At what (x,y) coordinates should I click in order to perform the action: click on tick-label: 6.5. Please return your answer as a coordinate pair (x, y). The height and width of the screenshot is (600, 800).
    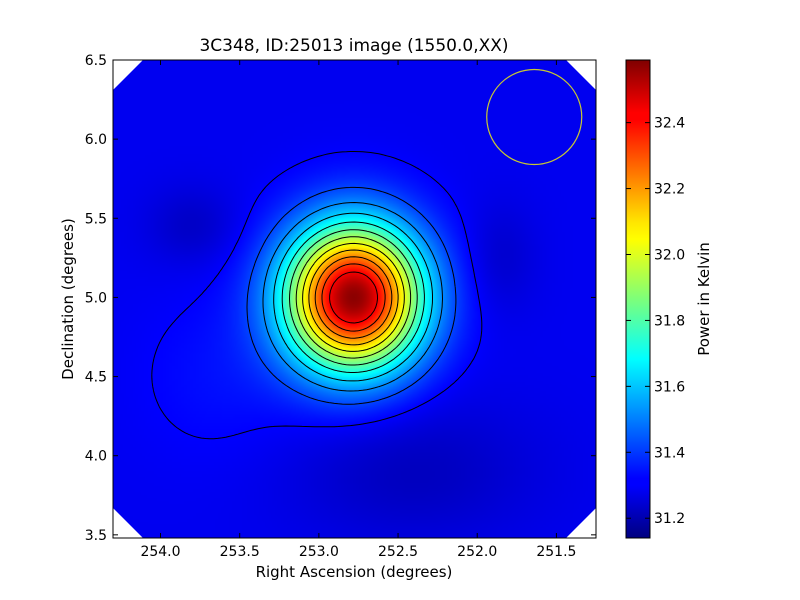
    Looking at the image, I should click on (96, 61).